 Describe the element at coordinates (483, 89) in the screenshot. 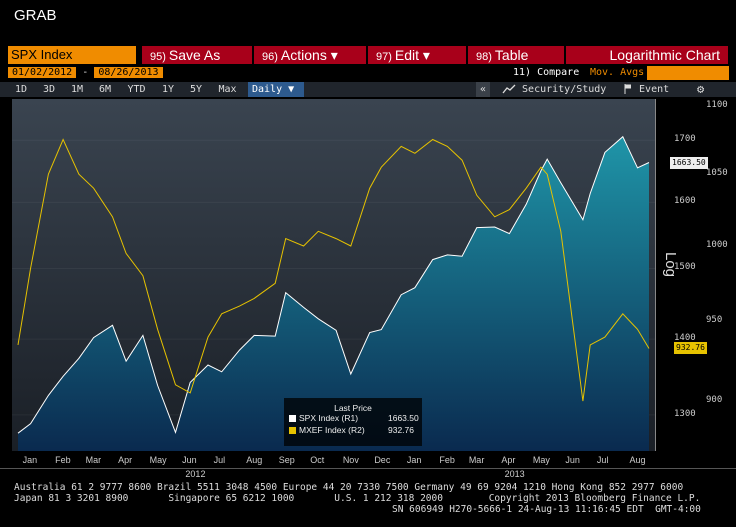

I see `collapse-button: «` at that location.